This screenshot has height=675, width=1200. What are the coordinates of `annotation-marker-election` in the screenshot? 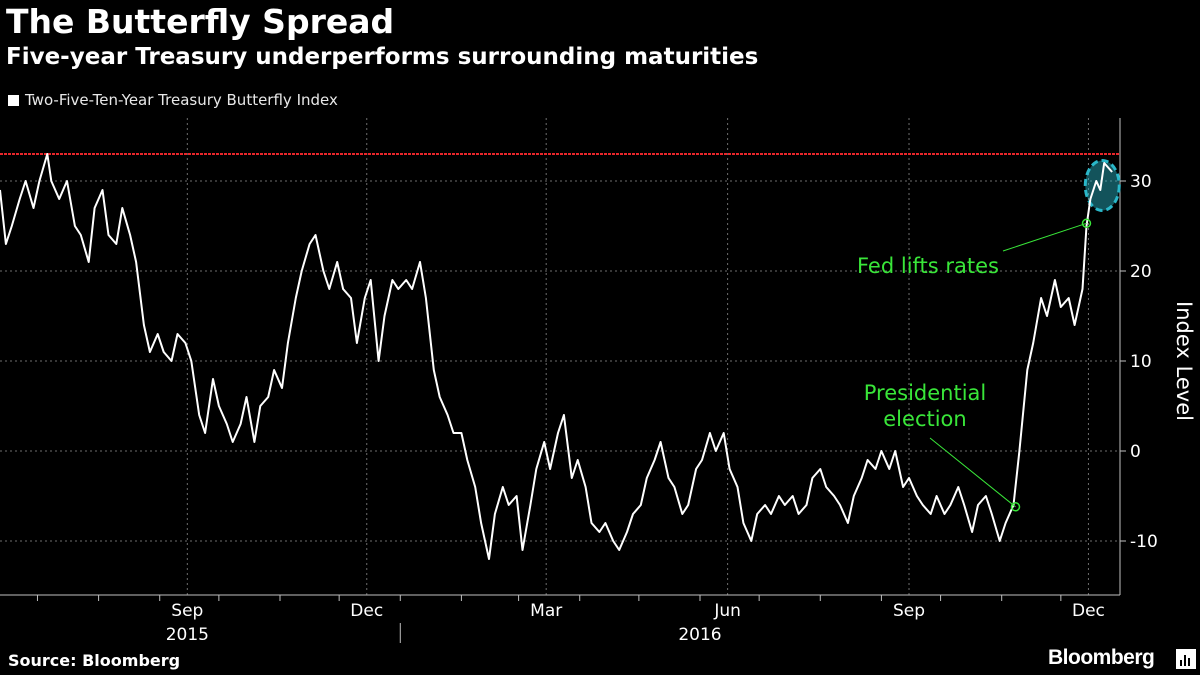 It's located at (1015, 507).